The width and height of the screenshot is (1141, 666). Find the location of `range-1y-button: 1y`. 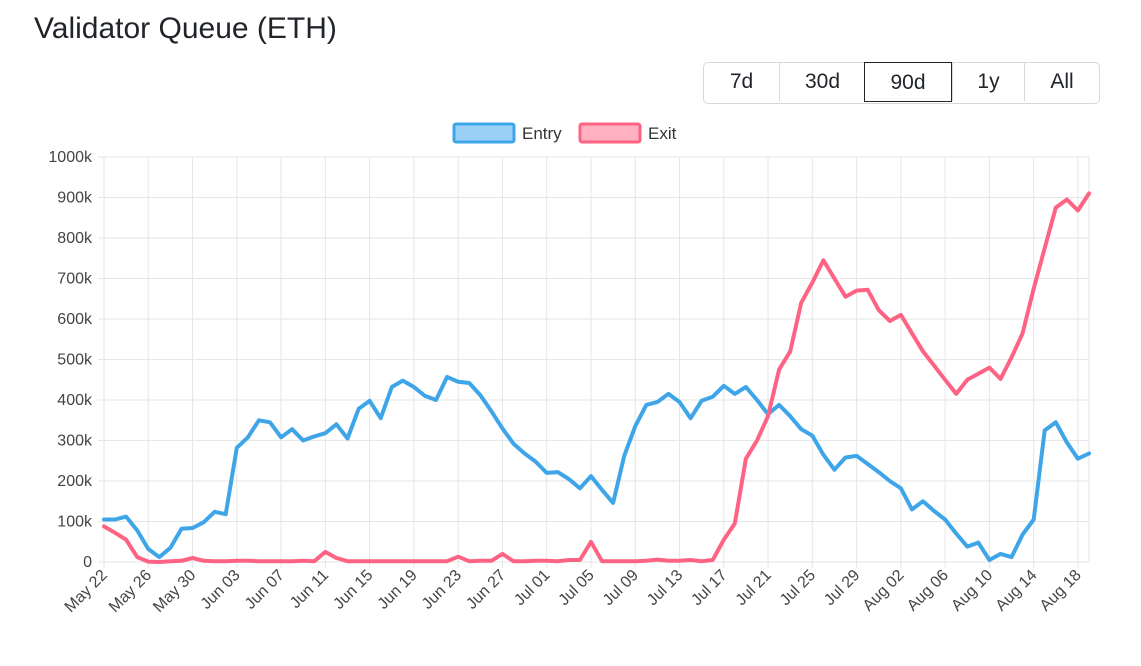

range-1y-button: 1y is located at coordinates (988, 82).